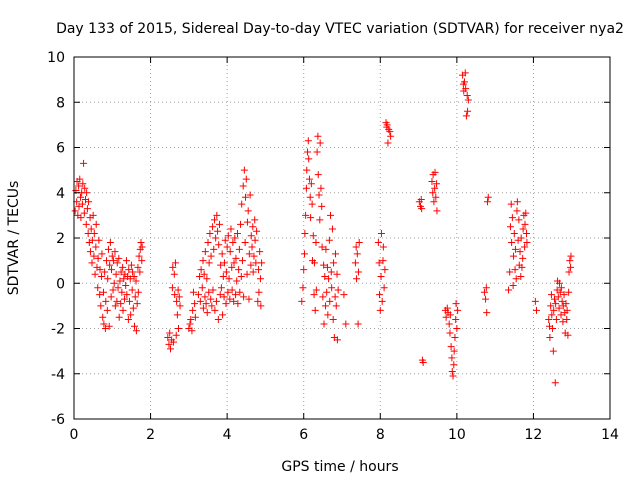 The image size is (640, 480). What do you see at coordinates (227, 435) in the screenshot?
I see `x-tick-label: 4` at bounding box center [227, 435].